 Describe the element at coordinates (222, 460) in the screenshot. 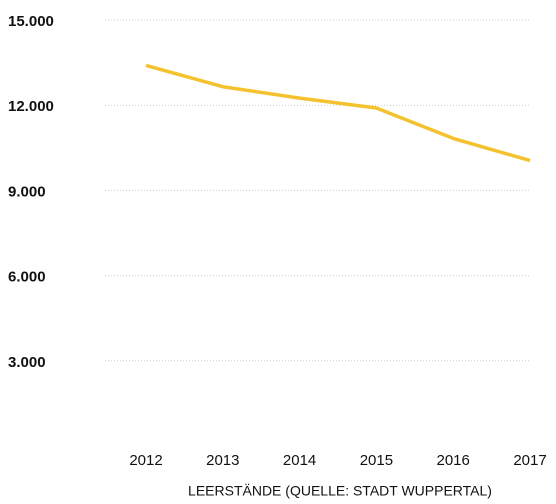

I see `x-tick-label: 2013` at that location.